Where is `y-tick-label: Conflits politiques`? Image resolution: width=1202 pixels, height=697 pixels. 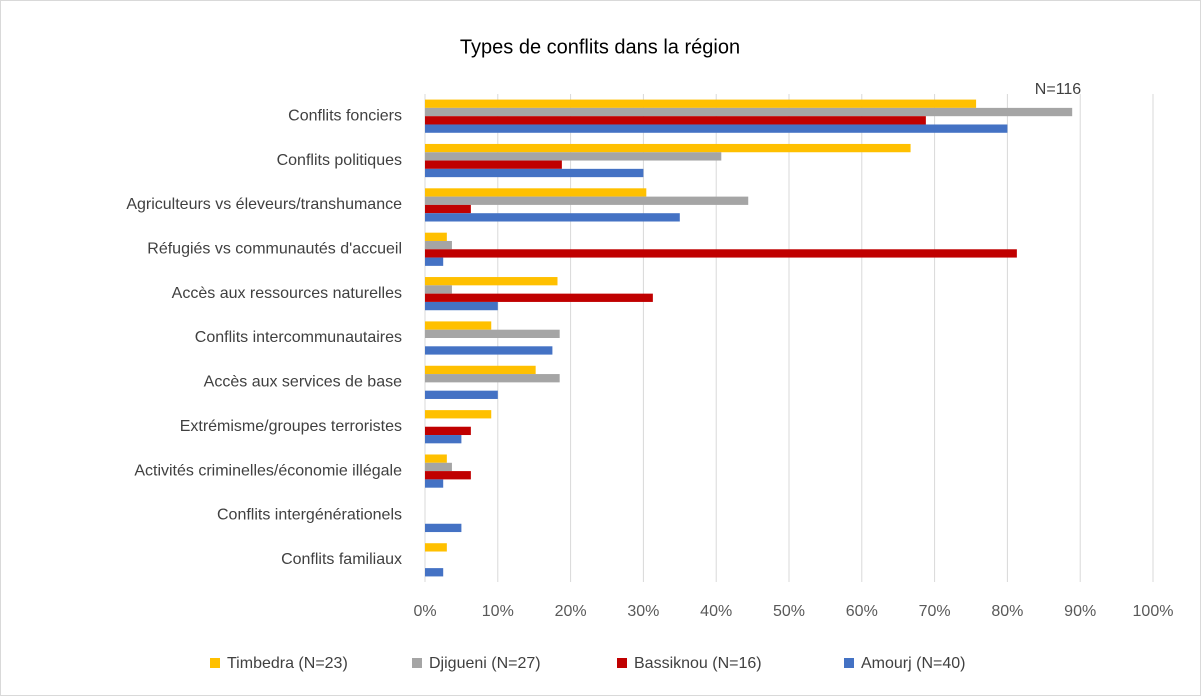
y-tick-label: Conflits politiques is located at coordinates (339, 160).